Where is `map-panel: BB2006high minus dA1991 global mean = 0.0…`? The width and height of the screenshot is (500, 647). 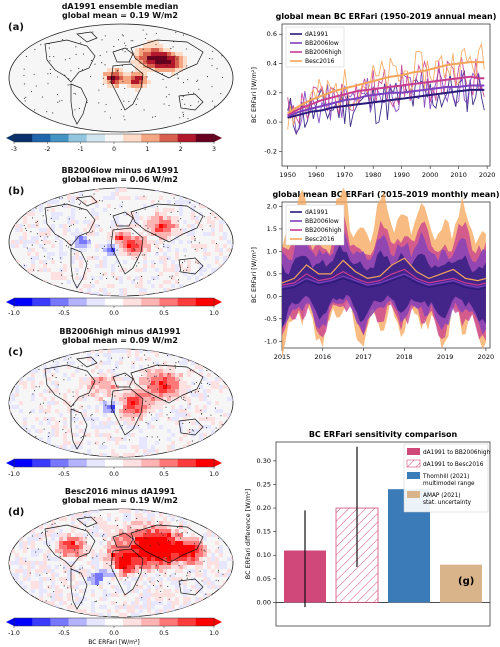 map-panel: BB2006high minus dA1991 global mean = 0.0… is located at coordinates (120, 407).